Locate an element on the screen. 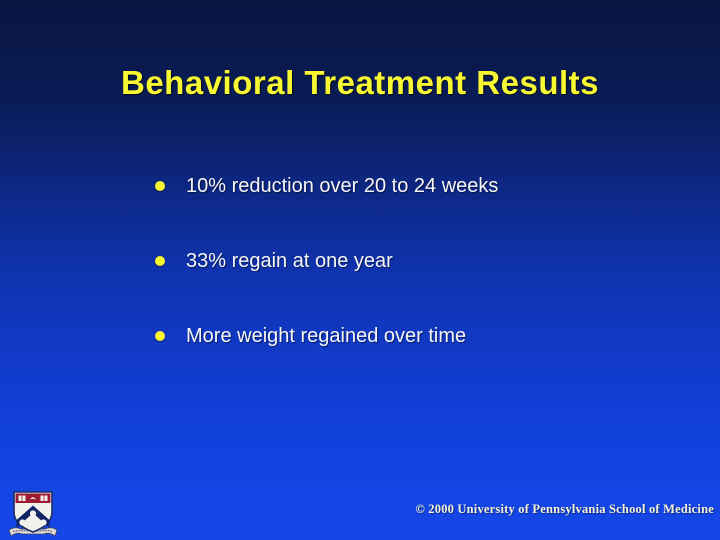 This screenshot has height=540, width=720. bullet-text: 33% regain at one year is located at coordinates (289, 260).